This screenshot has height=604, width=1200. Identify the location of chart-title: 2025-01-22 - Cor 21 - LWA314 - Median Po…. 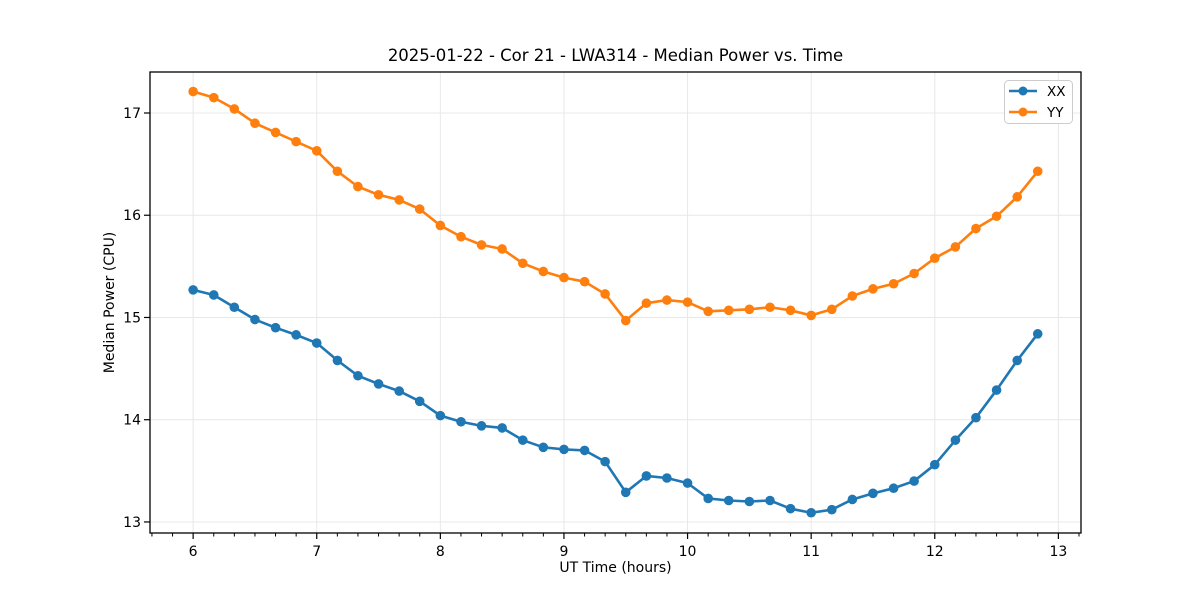
(615, 55).